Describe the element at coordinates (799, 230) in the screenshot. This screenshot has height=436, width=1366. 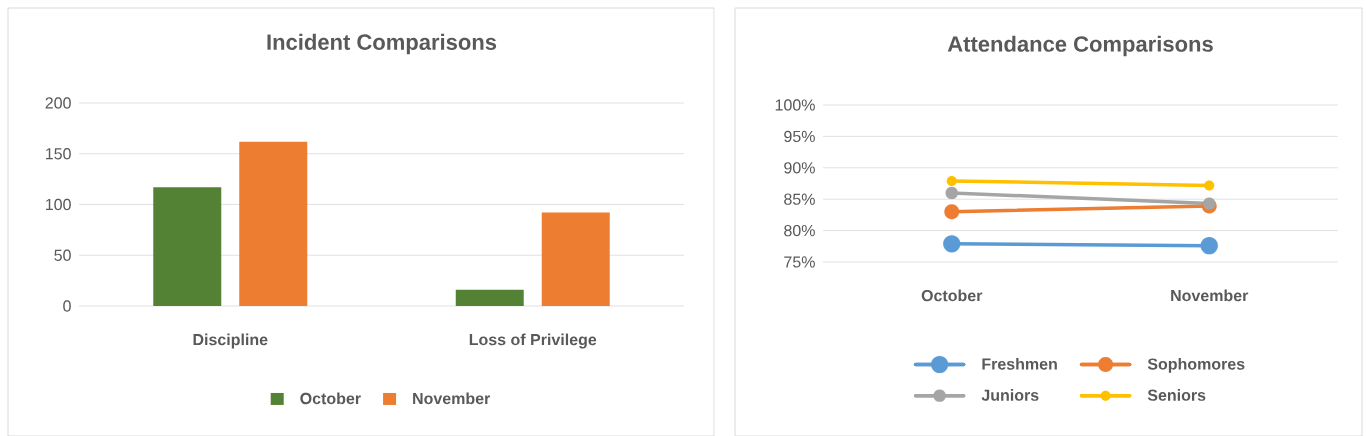
I see `y-tick-label: 80%` at that location.